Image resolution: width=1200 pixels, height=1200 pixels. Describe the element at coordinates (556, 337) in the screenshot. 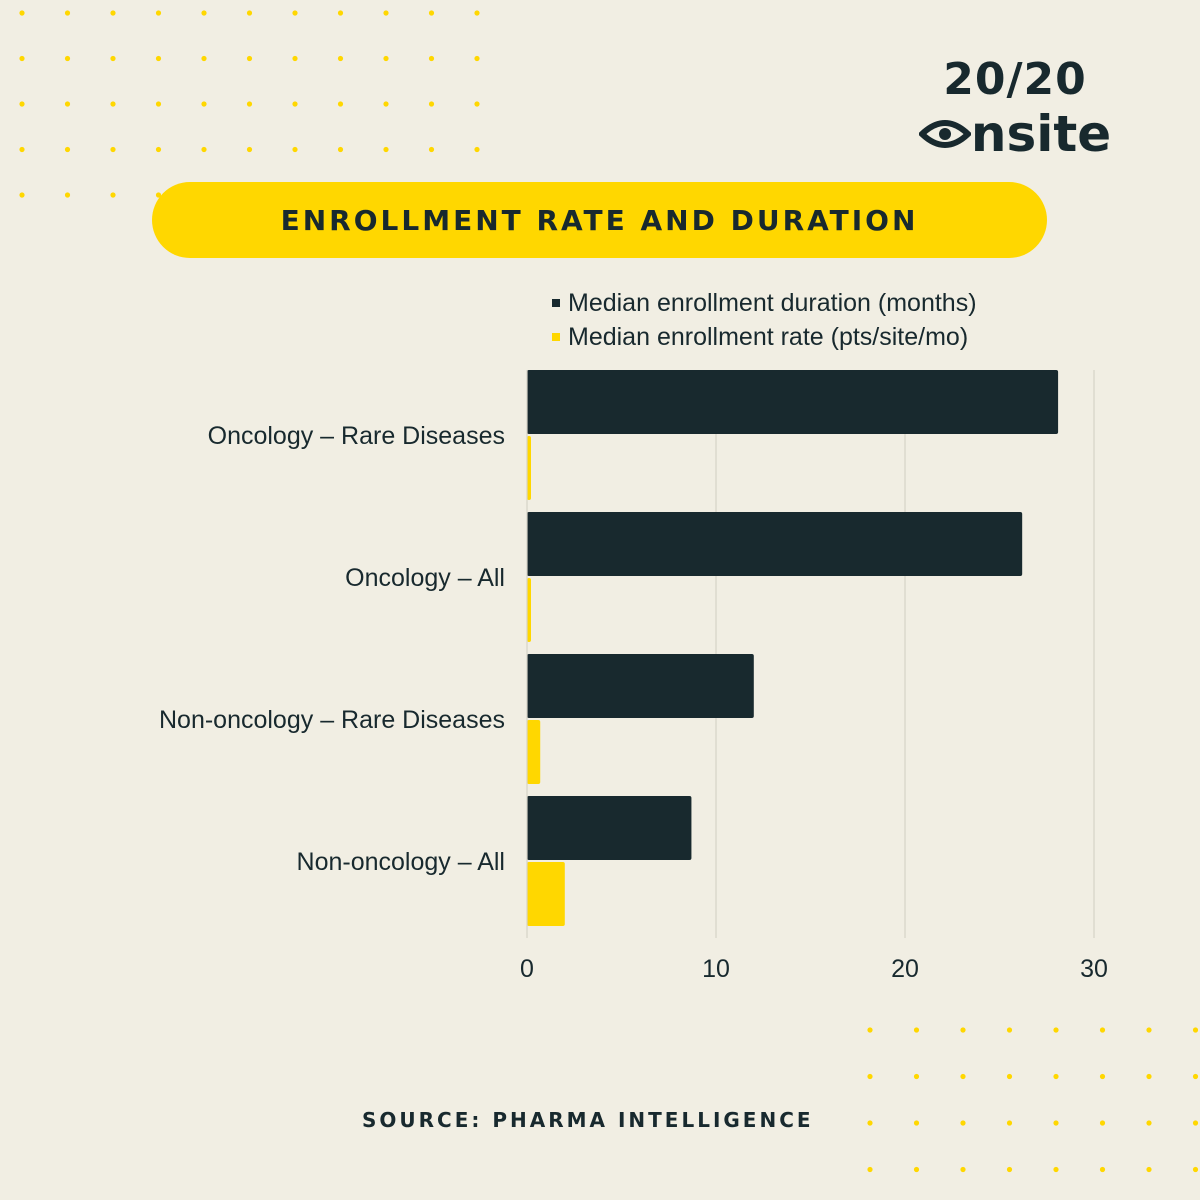

I see `legend-swatch-rate` at that location.